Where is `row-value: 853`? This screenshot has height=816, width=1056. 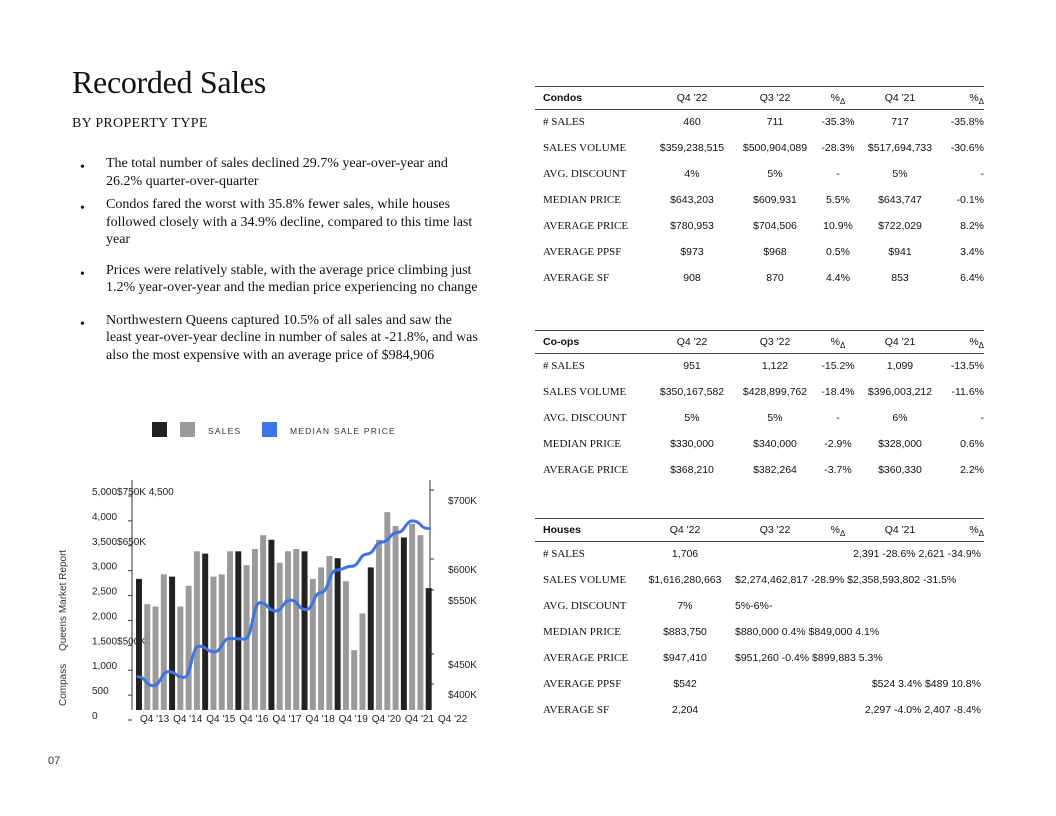 row-value: 853 is located at coordinates (900, 278).